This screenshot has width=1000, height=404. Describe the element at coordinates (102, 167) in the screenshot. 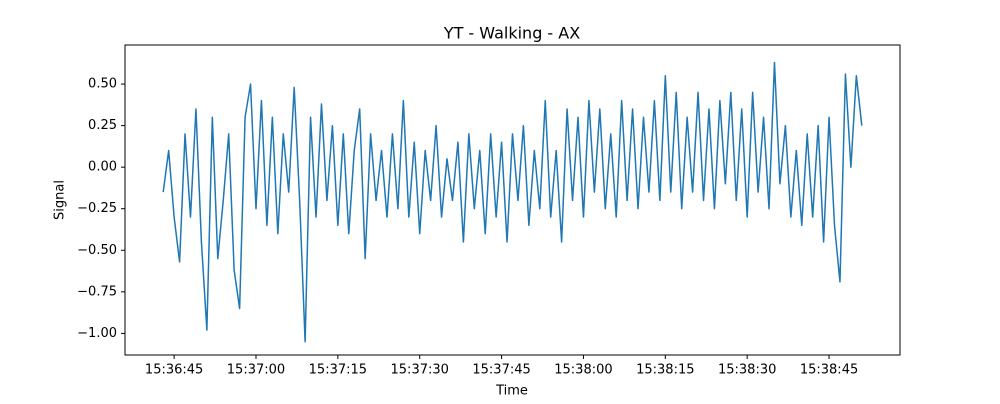

I see `y-tick-label: 0.00` at that location.